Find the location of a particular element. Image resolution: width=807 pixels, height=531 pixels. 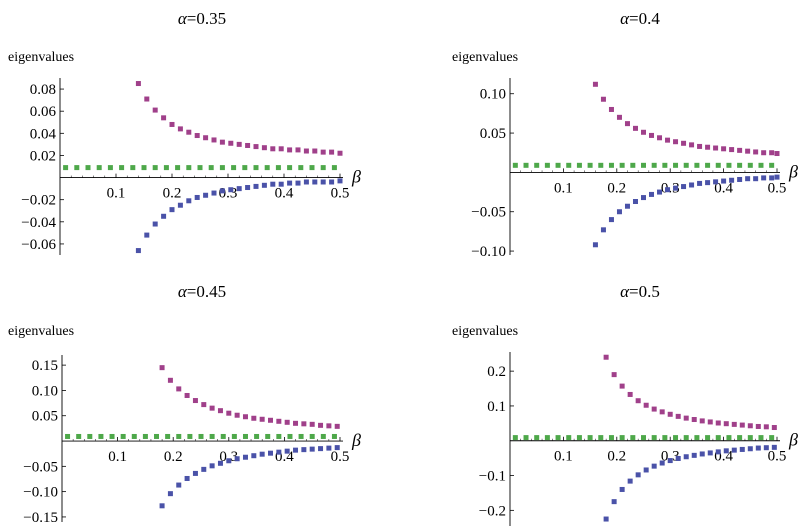

title-symbol: α is located at coordinates (625, 291).